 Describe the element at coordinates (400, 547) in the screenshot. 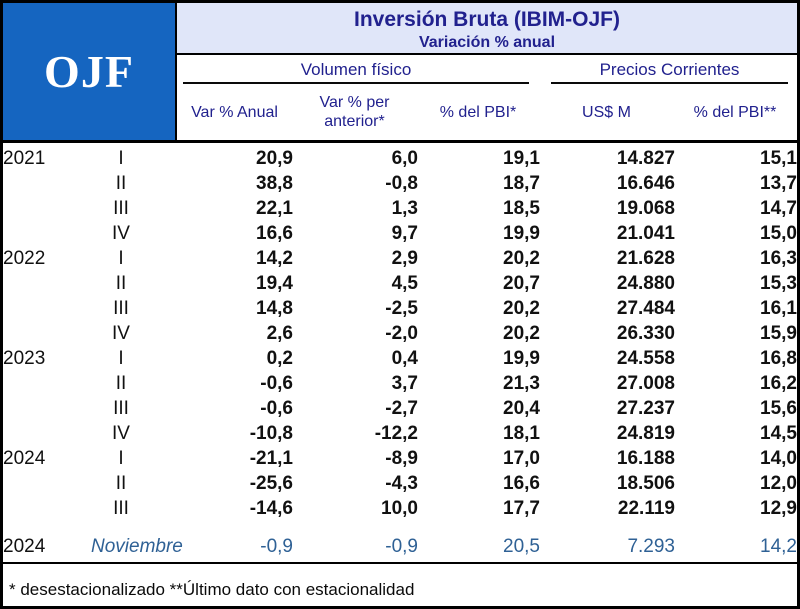

I see `table-row-november: 2024 Noviembre -0,9 -0,9 20,5 7.293 14,2` at that location.